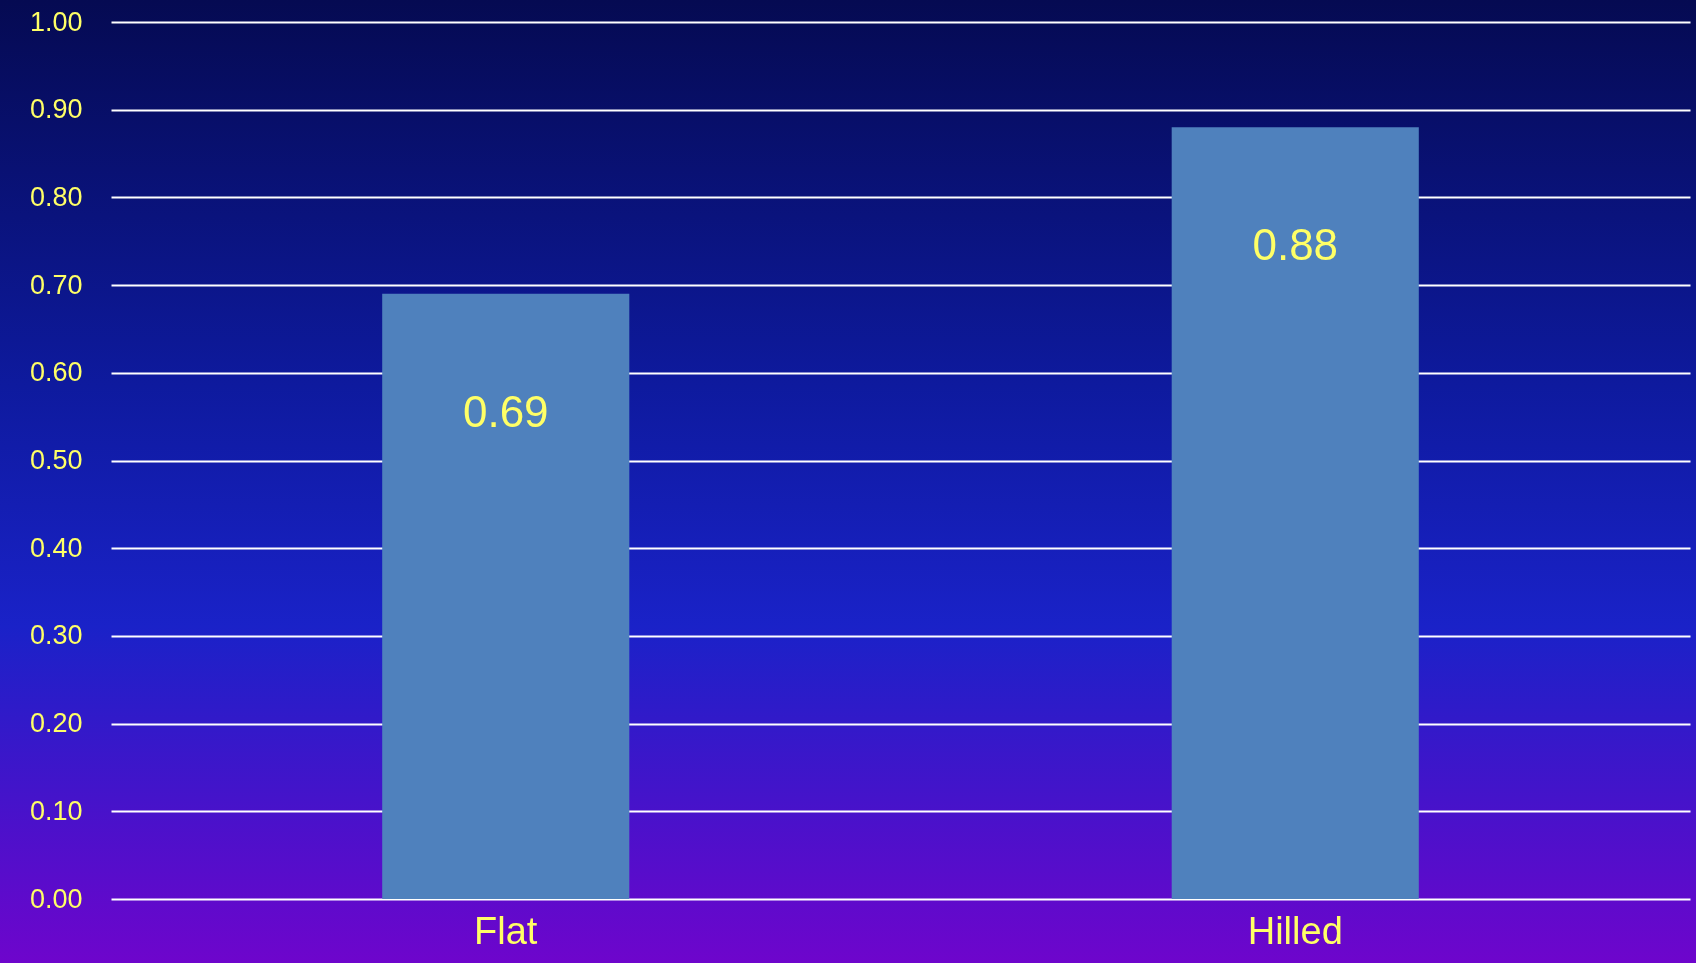  Describe the element at coordinates (56, 21) in the screenshot. I see `y-tick-label: 1.00` at that location.